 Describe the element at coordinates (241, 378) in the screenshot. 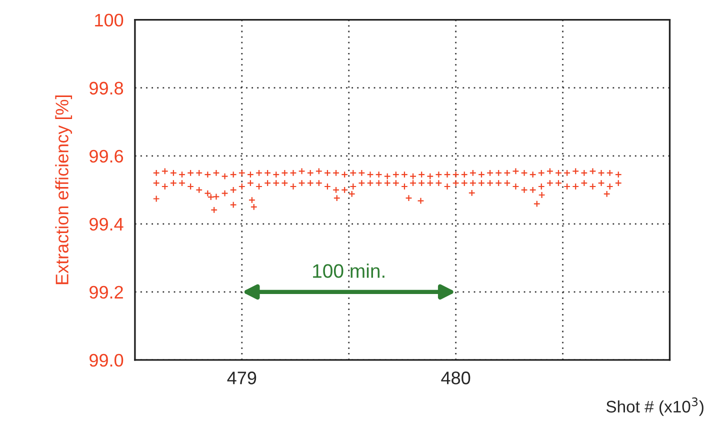

I see `x-tick-label: 479` at that location.